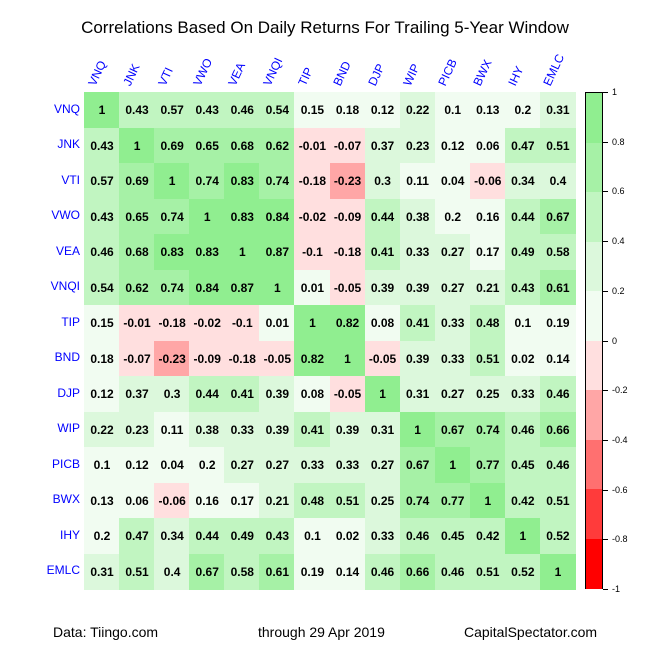 The width and height of the screenshot is (650, 650). What do you see at coordinates (68, 144) in the screenshot?
I see `row-label: JNK` at bounding box center [68, 144].